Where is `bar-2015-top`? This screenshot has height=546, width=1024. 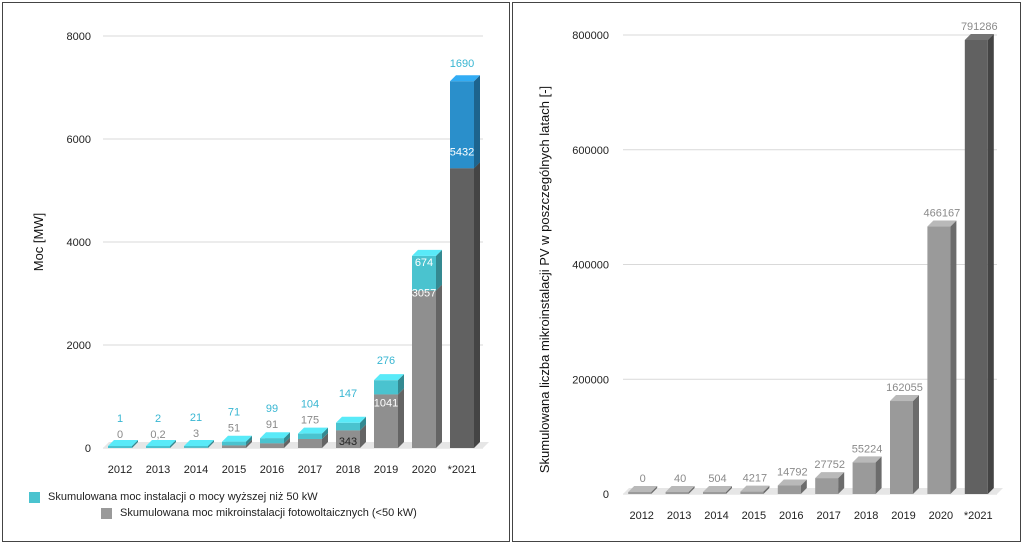
bar-2015-top is located at coordinates (755, 488).